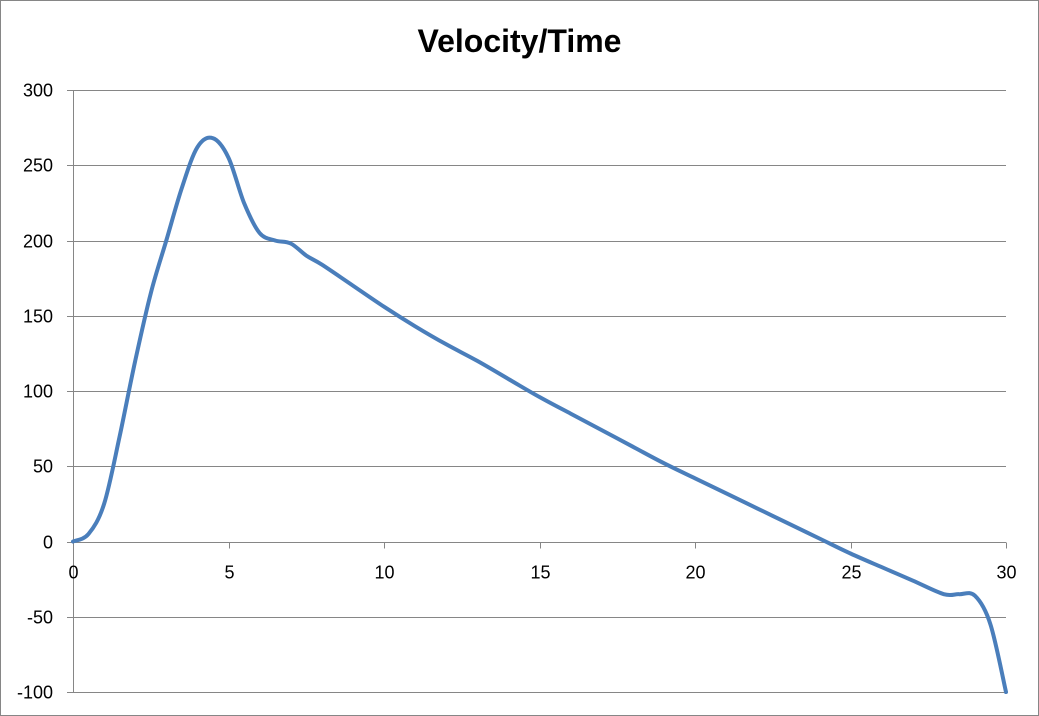  I want to click on y-tick-label: 250, so click(38, 166).